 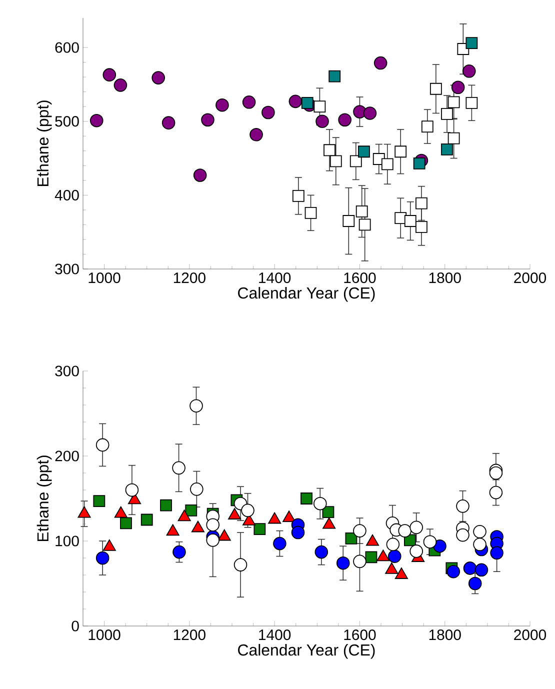 I want to click on y-tick-label: 100, so click(x=67, y=541).